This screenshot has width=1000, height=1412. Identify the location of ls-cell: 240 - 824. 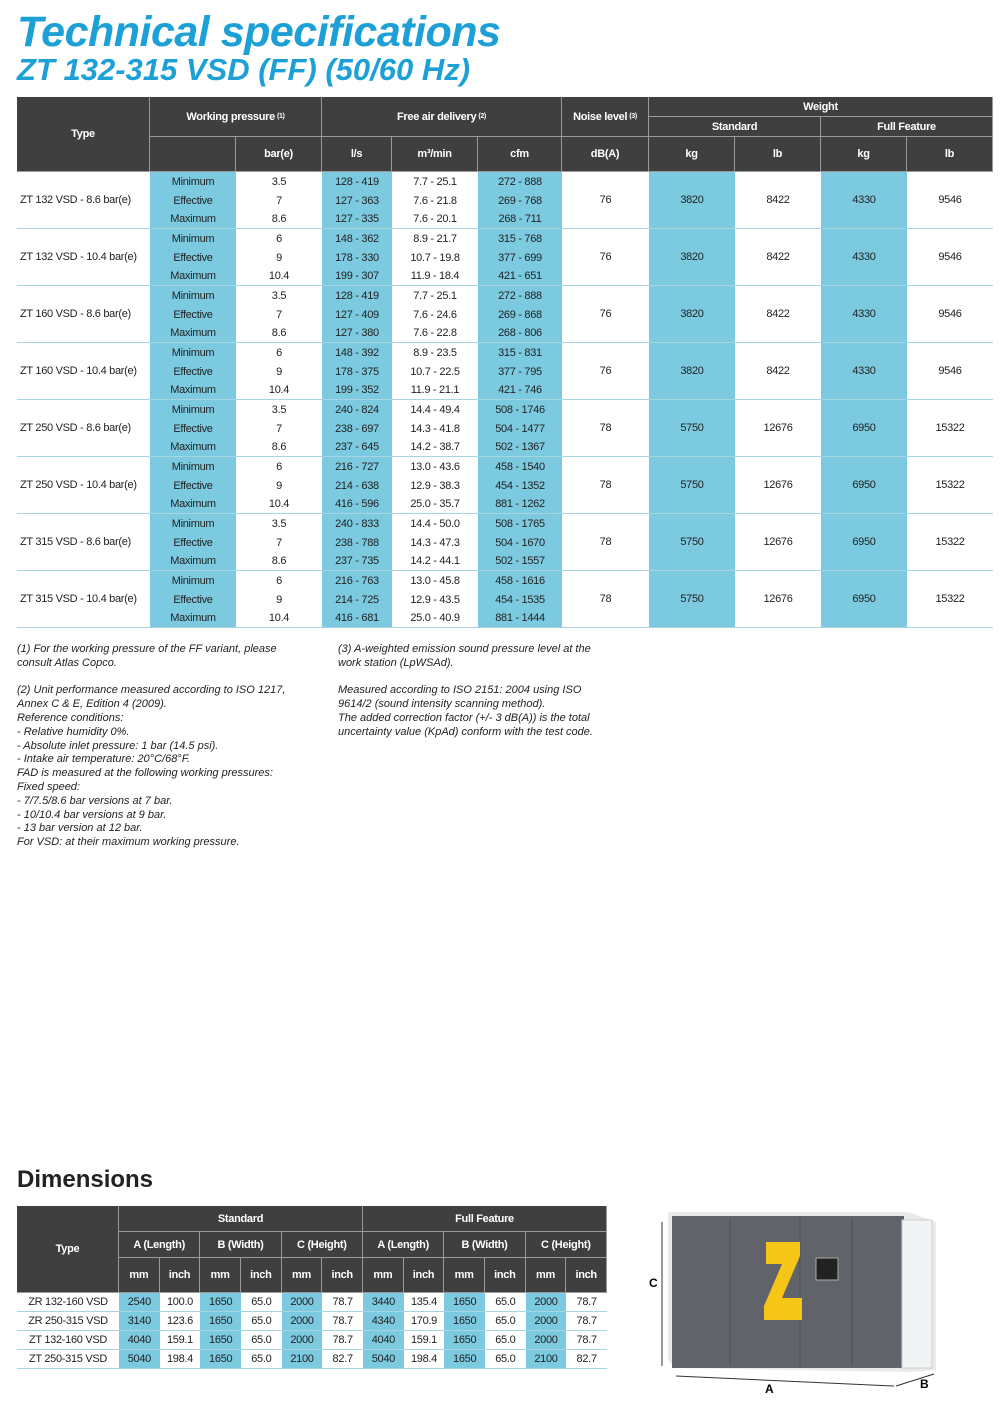
(357, 409).